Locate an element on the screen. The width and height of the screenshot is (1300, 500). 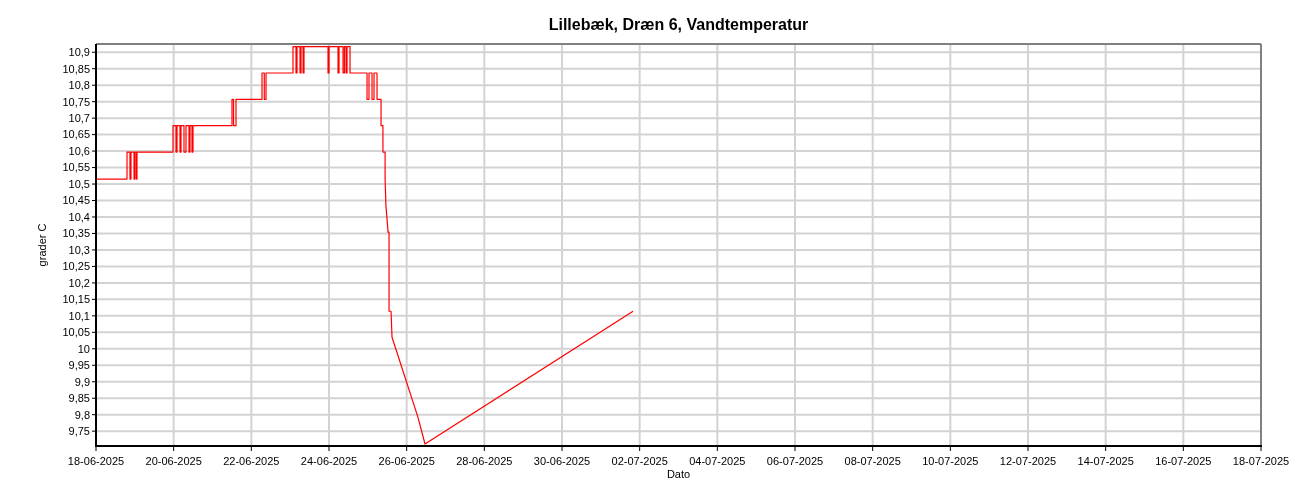
y-tick-label: 10,6 is located at coordinates (79, 150).